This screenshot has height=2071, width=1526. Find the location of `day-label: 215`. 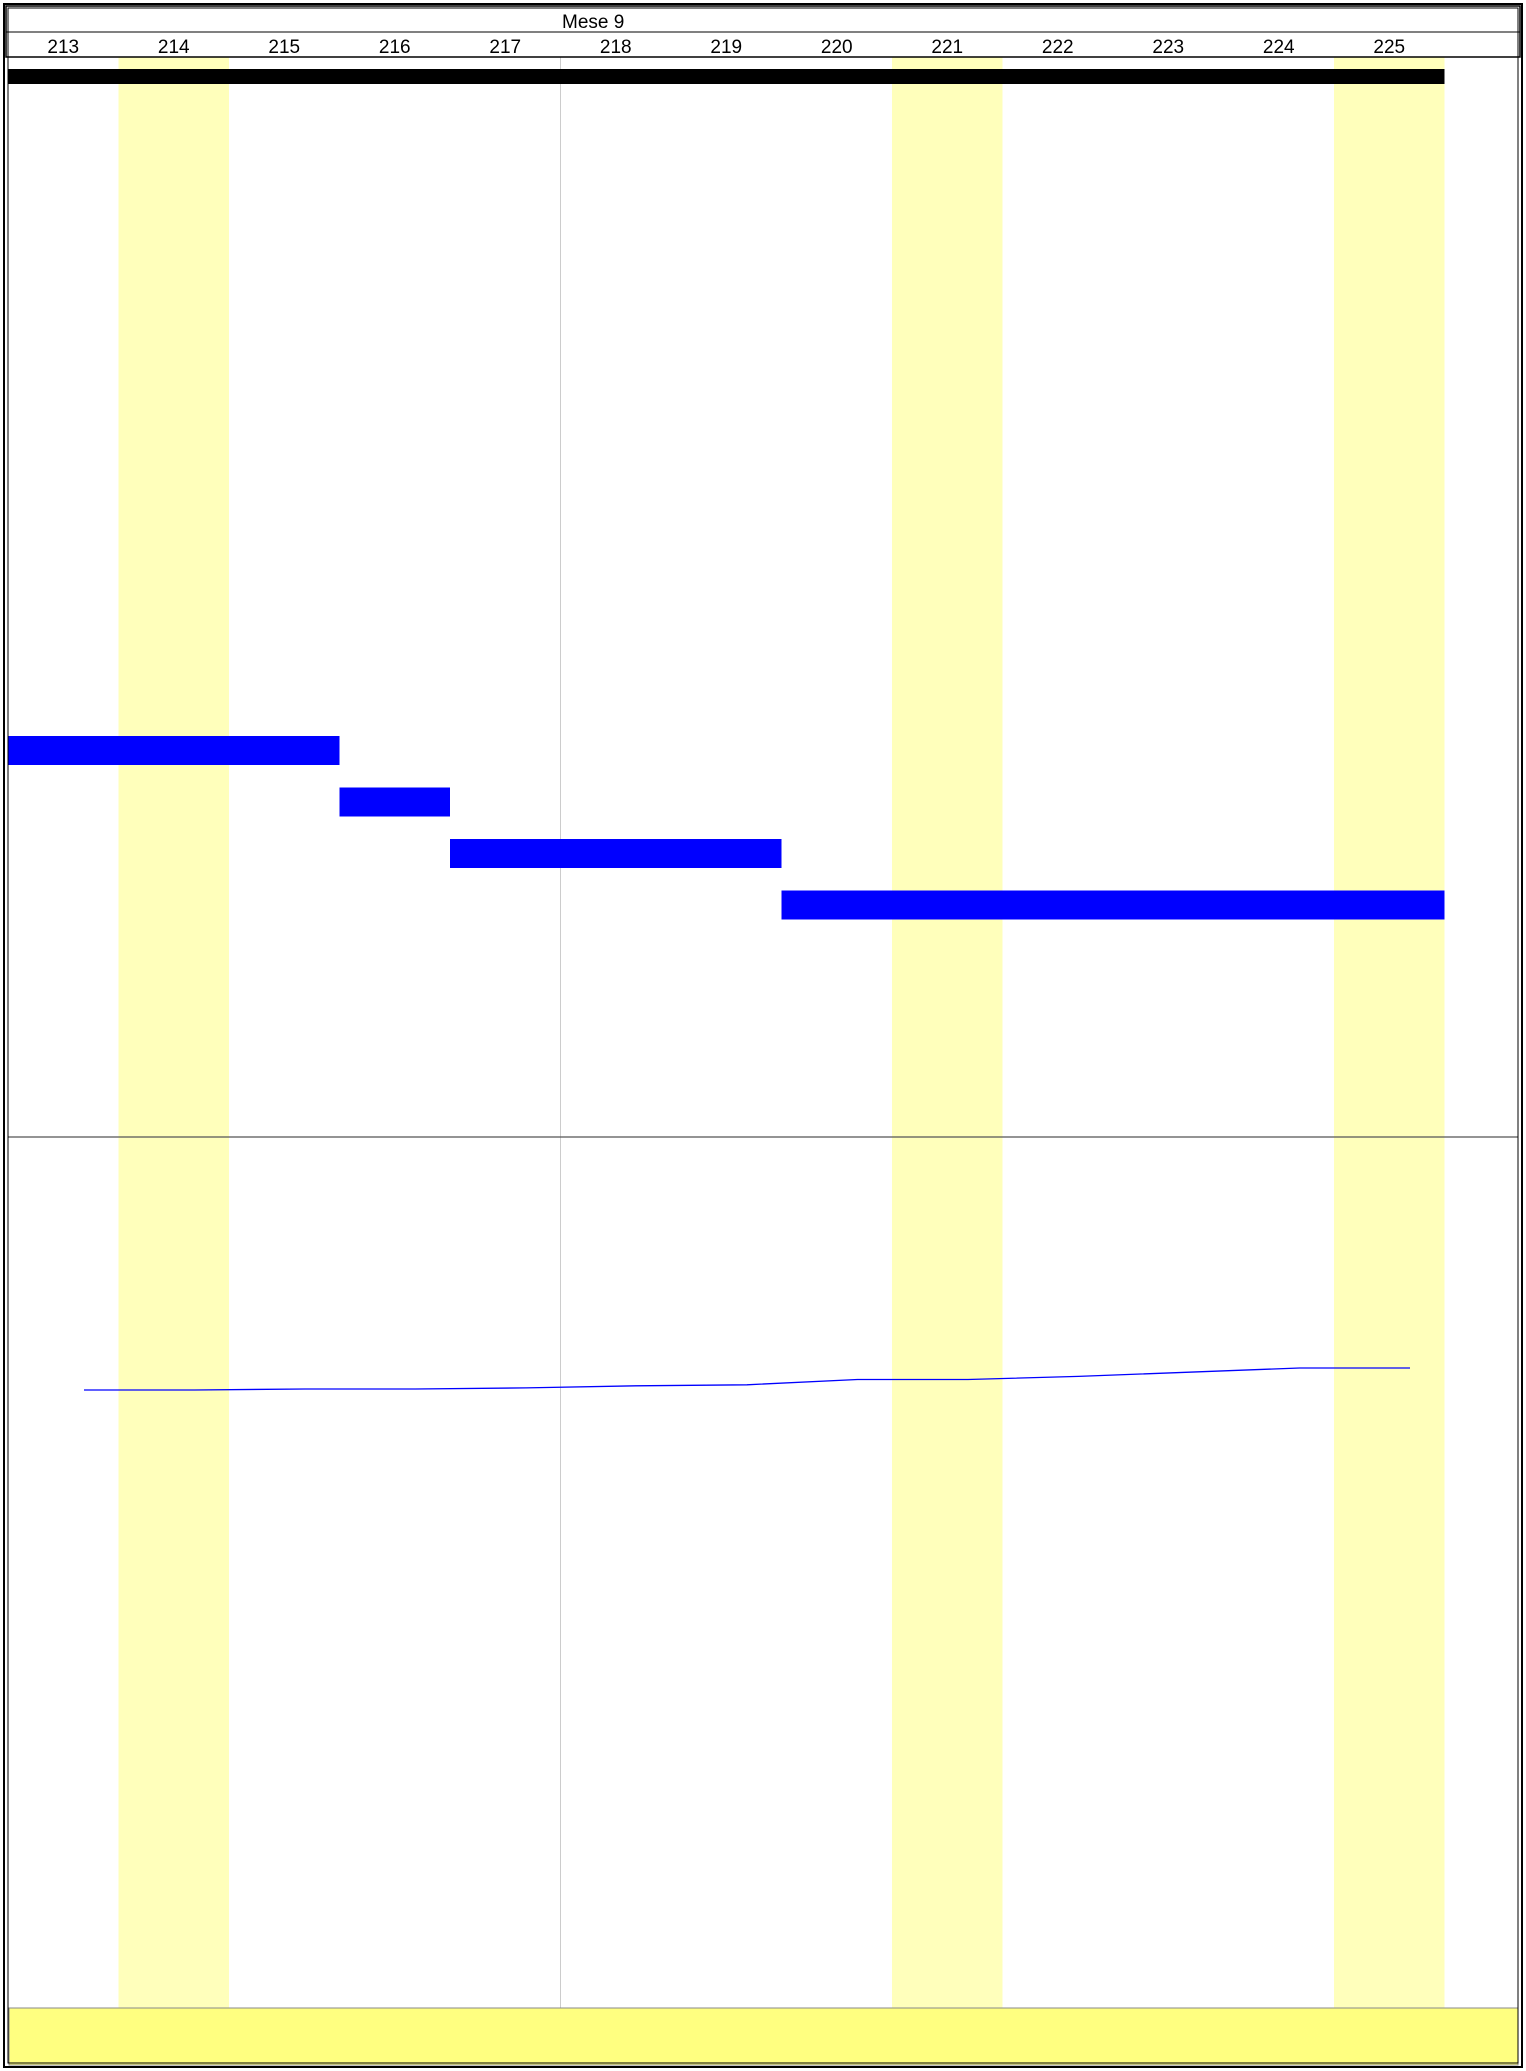

day-label: 215 is located at coordinates (284, 47).